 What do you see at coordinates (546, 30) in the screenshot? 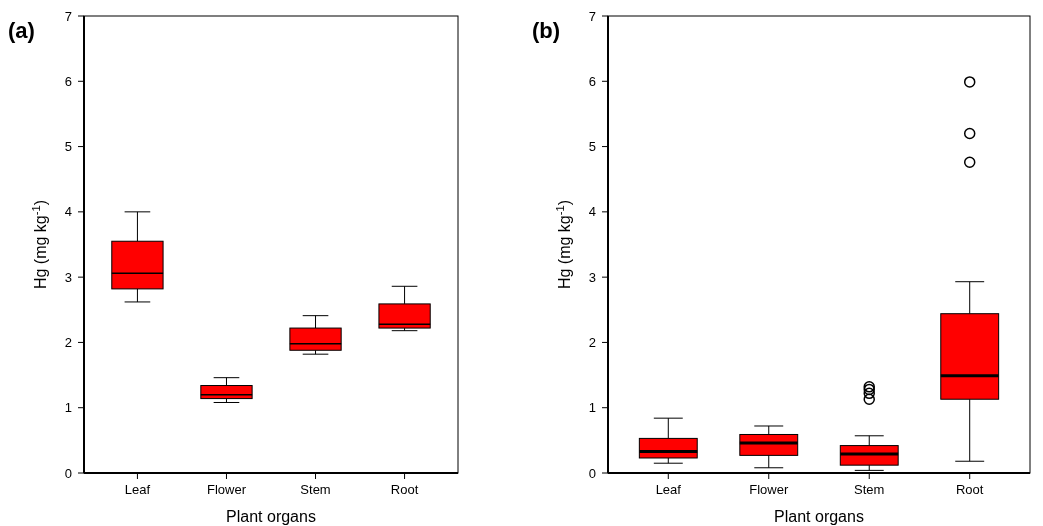
I see `chart-title: (b)` at bounding box center [546, 30].